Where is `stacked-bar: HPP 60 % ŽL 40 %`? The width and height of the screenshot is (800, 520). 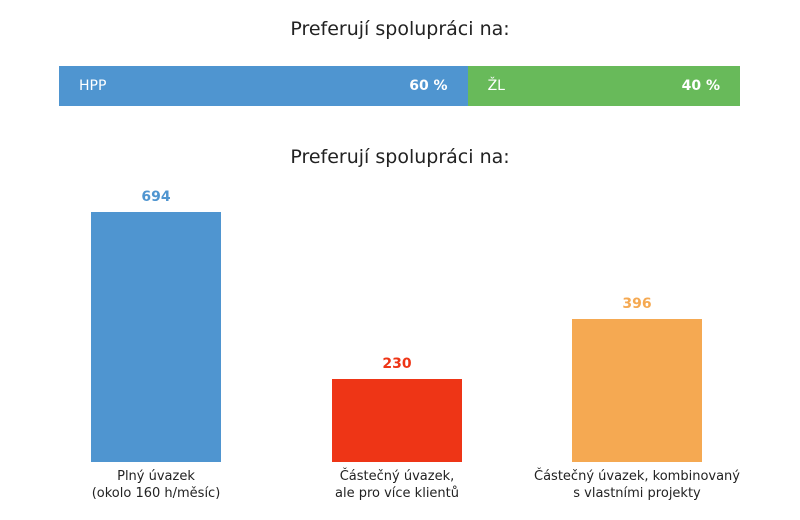
stacked-bar: HPP 60 % ŽL 40 % is located at coordinates (399, 86).